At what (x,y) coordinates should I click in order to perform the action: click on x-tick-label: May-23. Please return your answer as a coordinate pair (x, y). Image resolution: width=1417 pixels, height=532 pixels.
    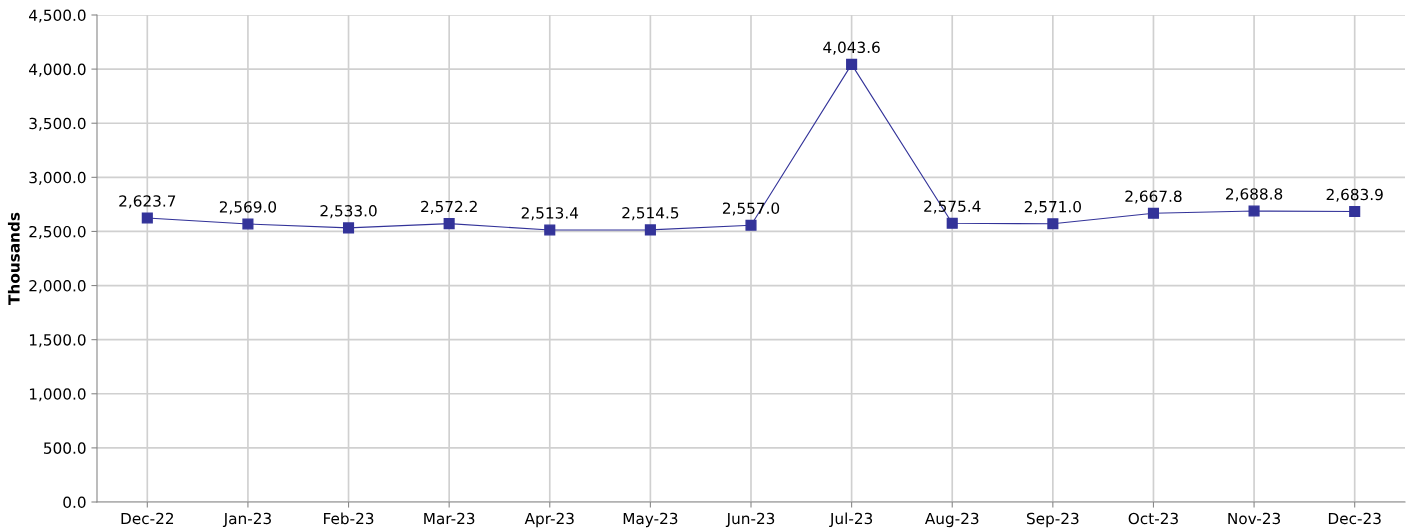
    Looking at the image, I should click on (650, 520).